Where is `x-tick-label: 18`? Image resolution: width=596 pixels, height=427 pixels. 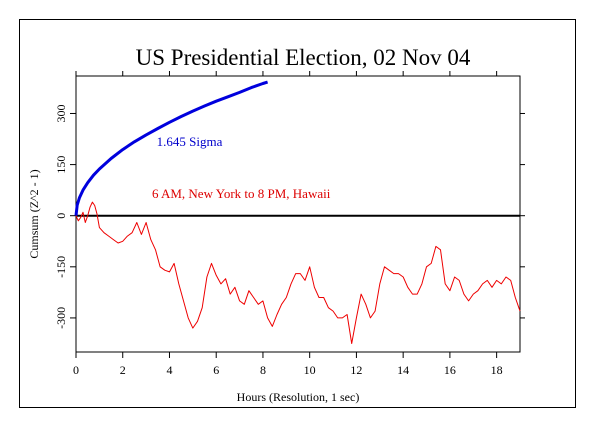
x-tick-label: 18 is located at coordinates (497, 370).